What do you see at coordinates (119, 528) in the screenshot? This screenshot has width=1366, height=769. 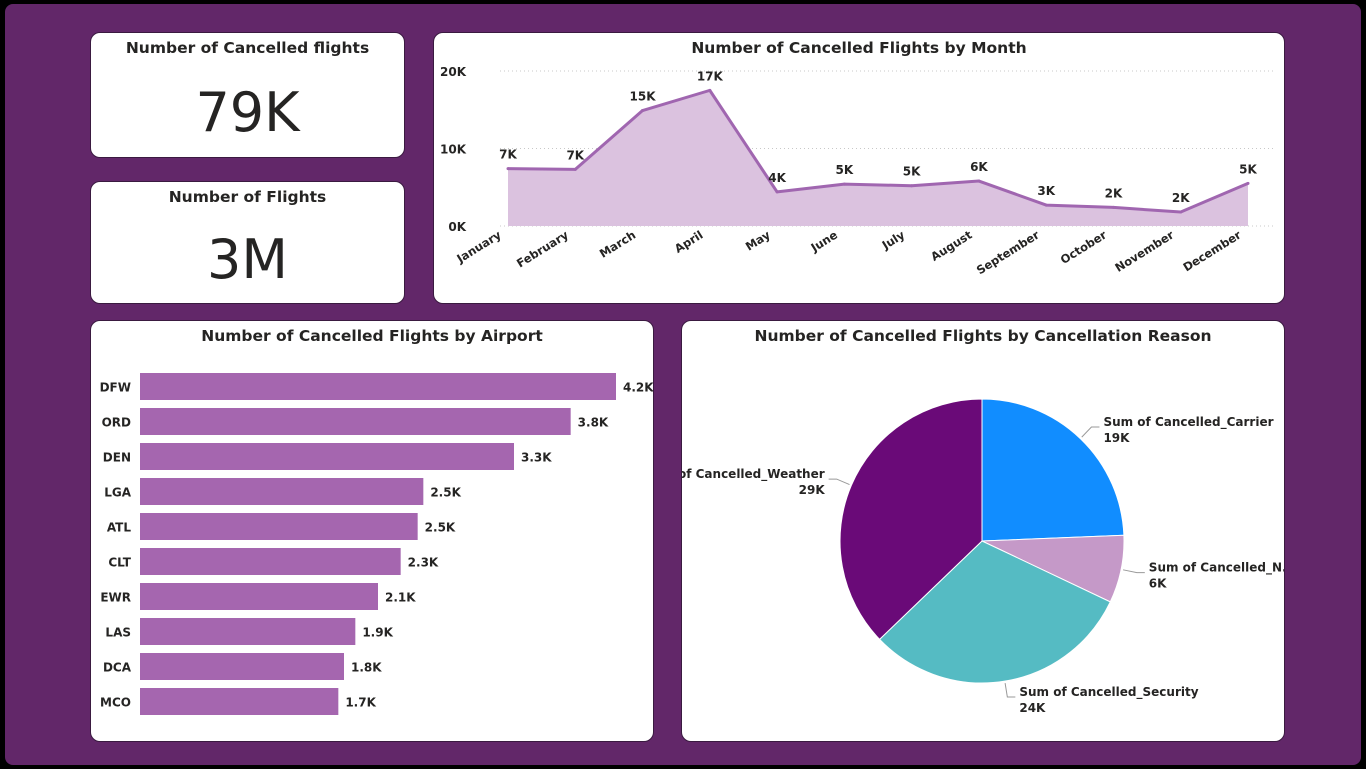 I see `category-label: ATL` at bounding box center [119, 528].